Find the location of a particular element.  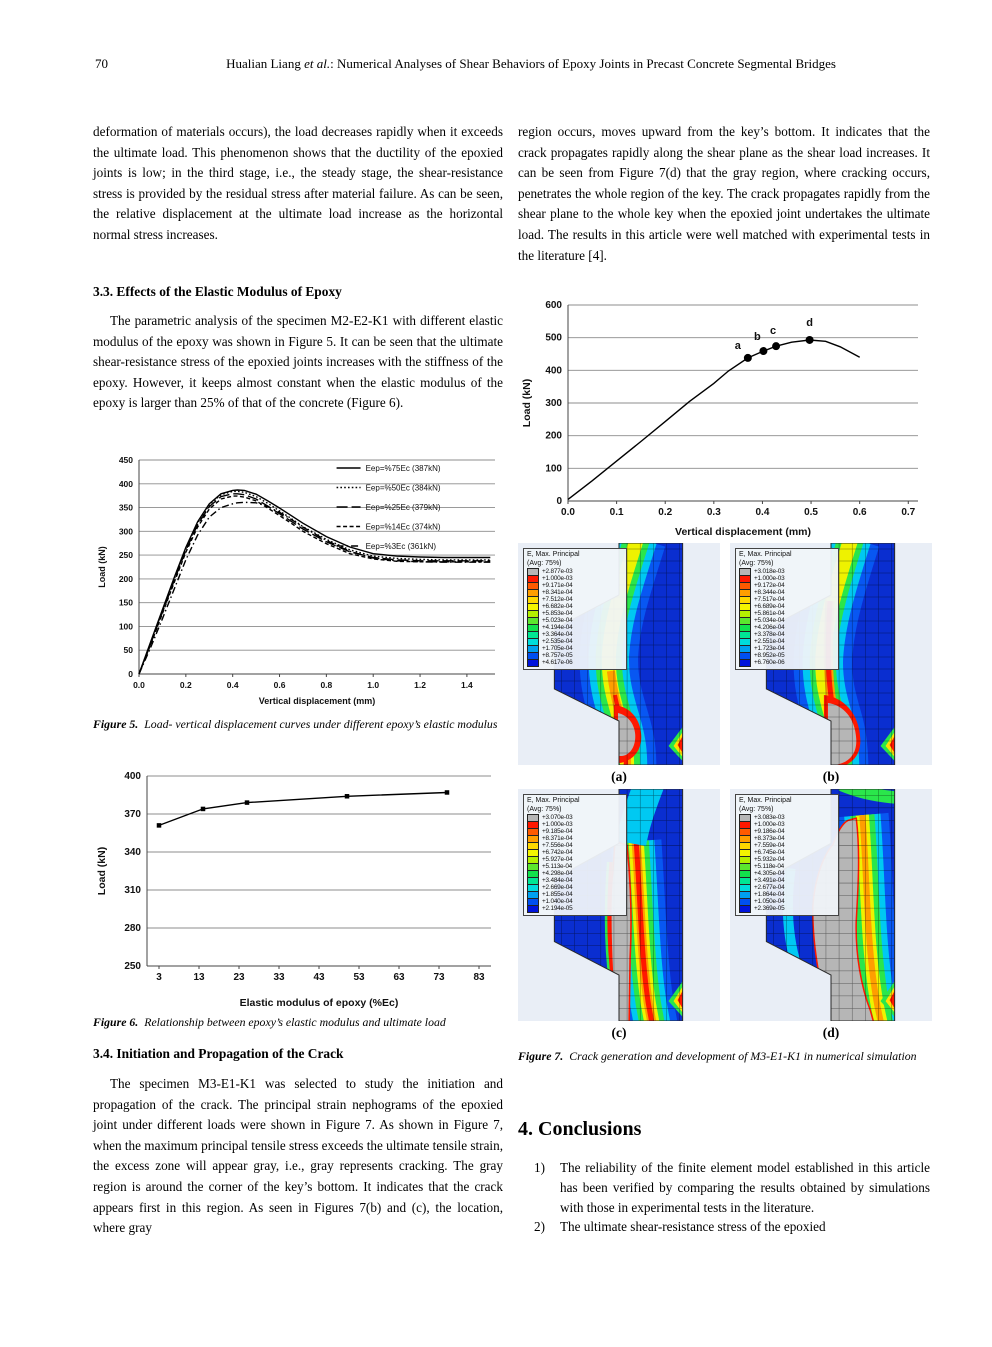

svg-text: d is located at coordinates (809, 323).